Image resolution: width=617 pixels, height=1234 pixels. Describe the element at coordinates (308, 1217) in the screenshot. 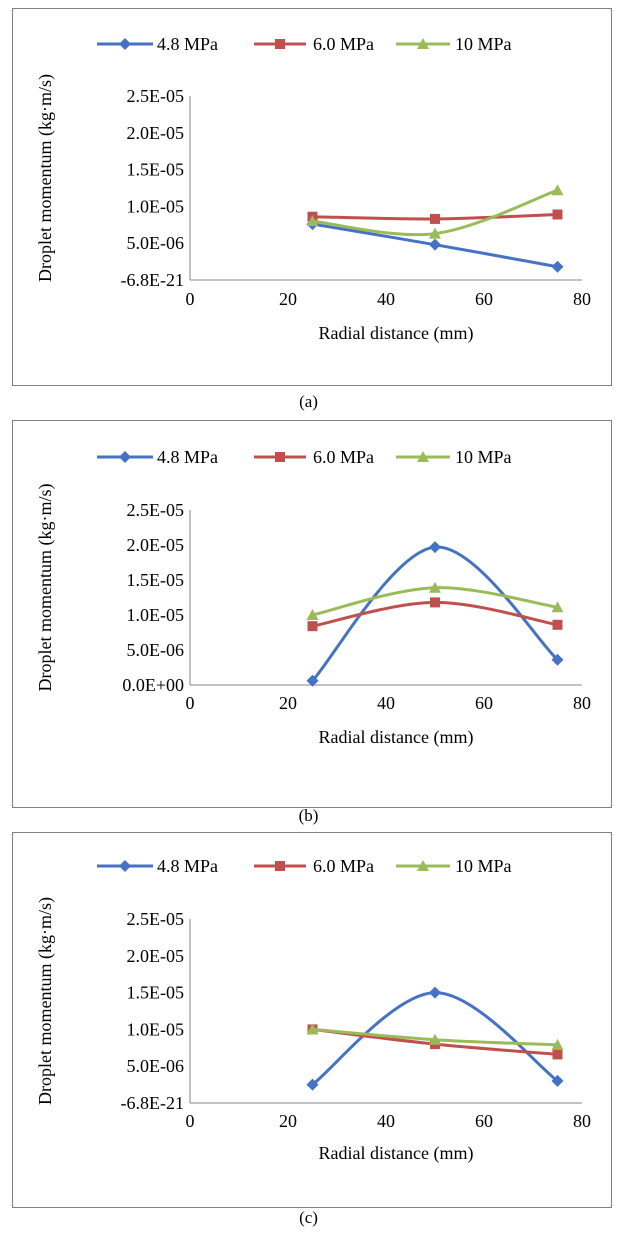

I see `caption-c: (c)` at that location.